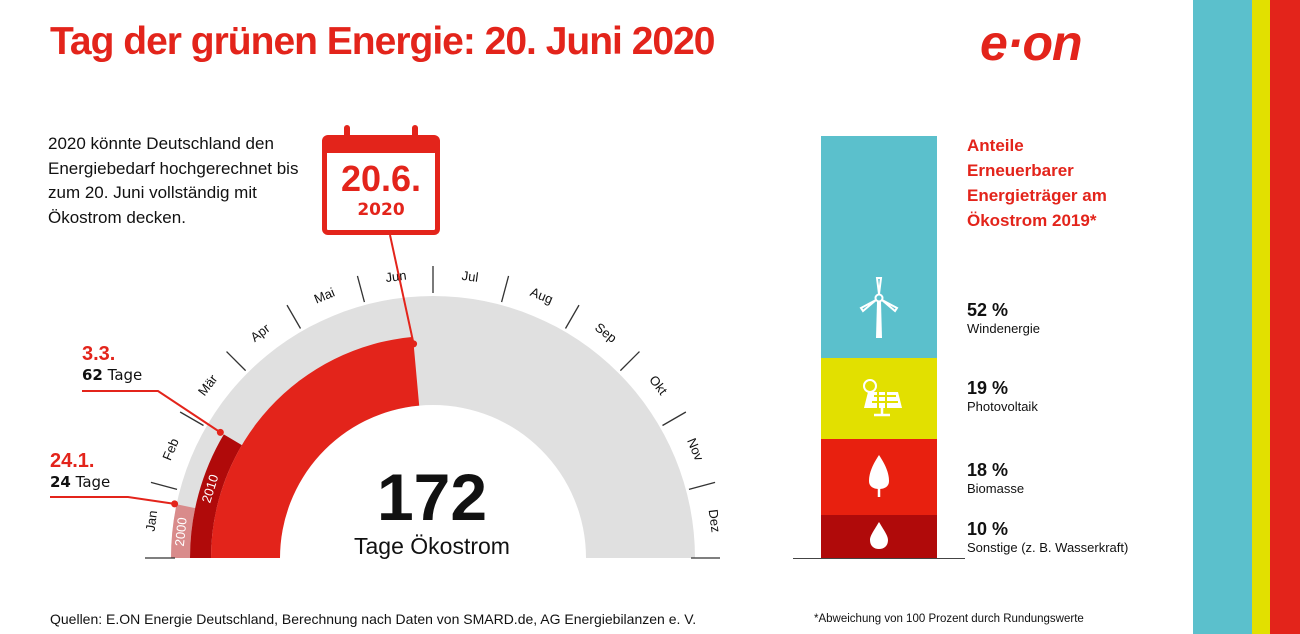  What do you see at coordinates (216, 496) in the screenshot?
I see `gauge-segment-2010` at bounding box center [216, 496].